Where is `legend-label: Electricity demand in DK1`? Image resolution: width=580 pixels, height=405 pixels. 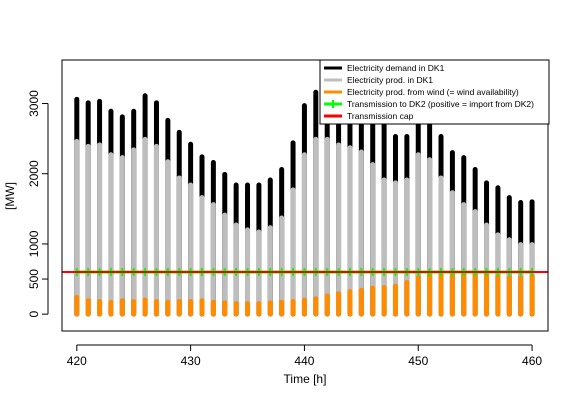
legend-label: Electricity demand in DK1 is located at coordinates (396, 68).